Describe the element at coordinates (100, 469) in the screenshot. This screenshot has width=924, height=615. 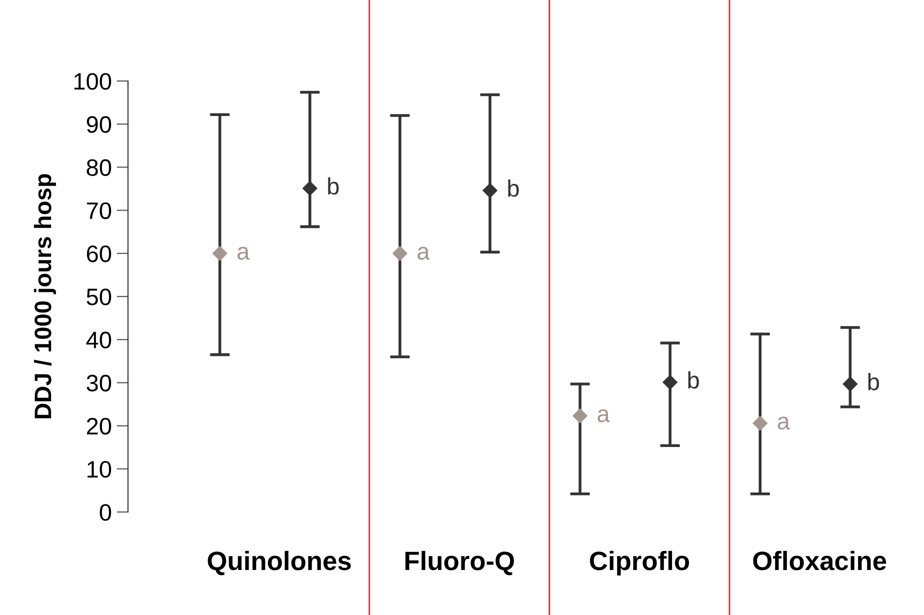
I see `y-tick-label: 10` at that location.